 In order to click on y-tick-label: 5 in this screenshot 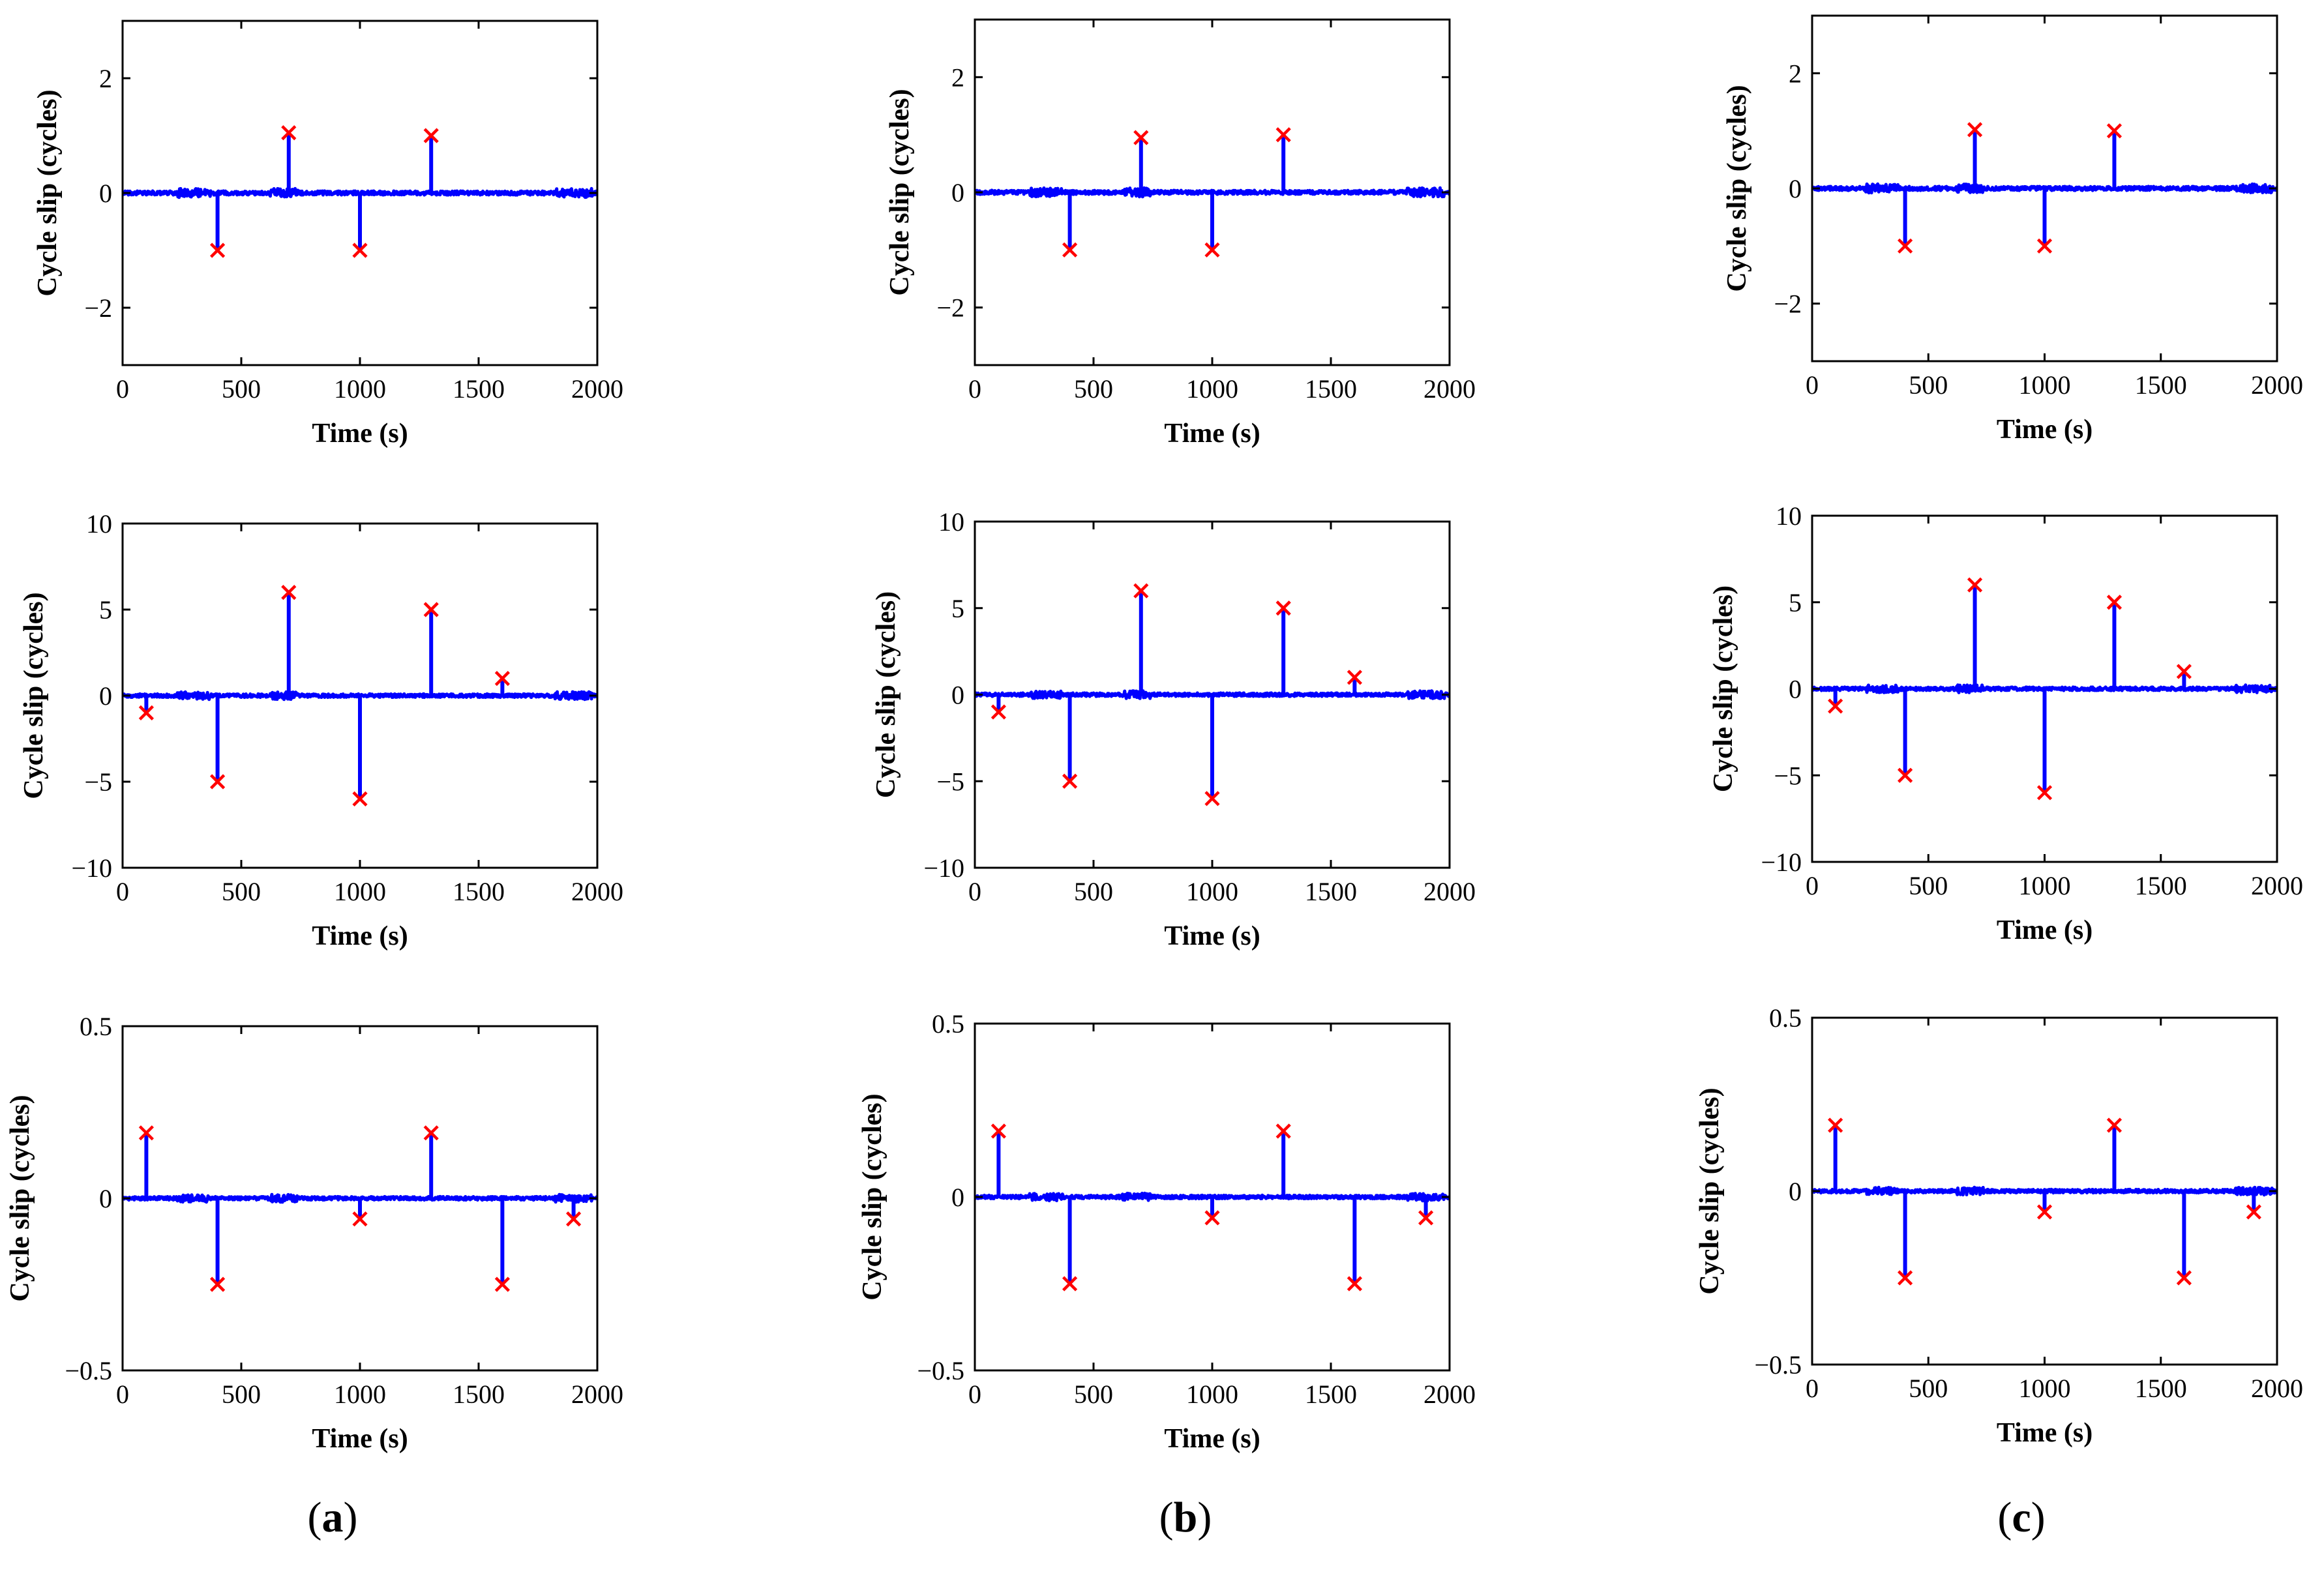, I will do `click(1795, 603)`.